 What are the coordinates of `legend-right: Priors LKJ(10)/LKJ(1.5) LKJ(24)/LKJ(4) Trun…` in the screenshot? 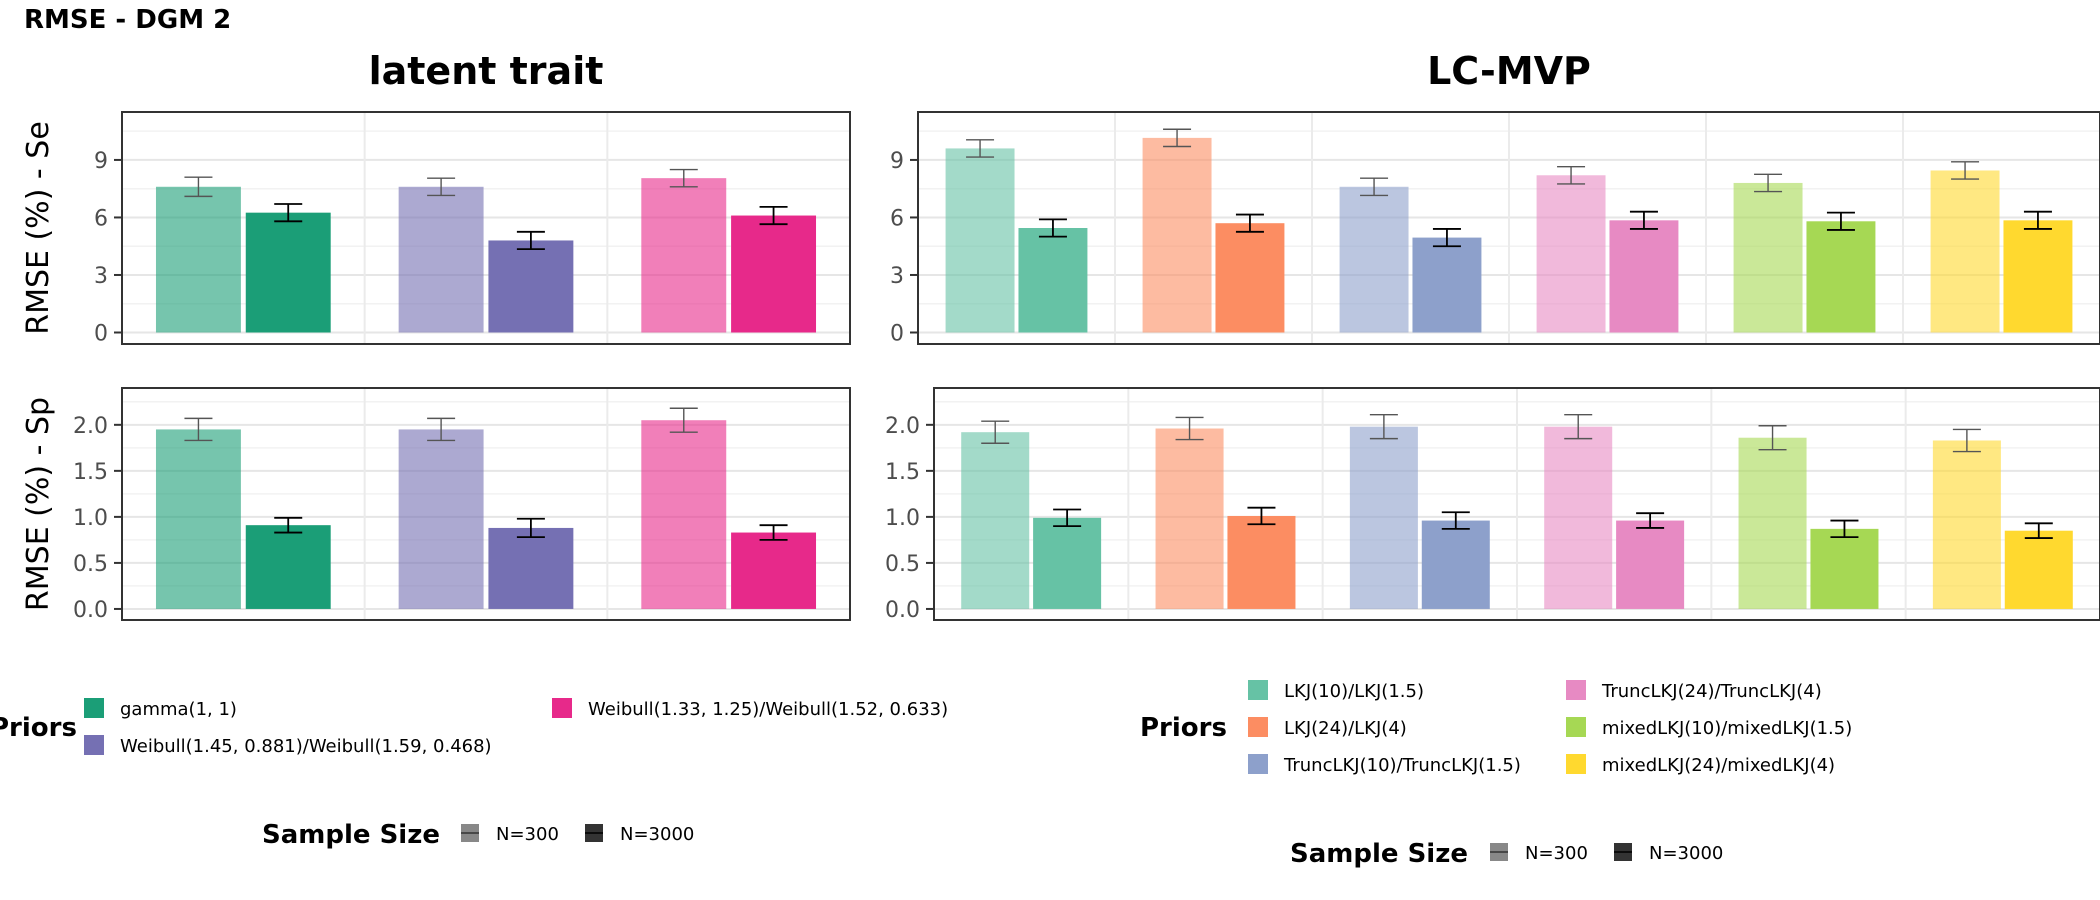 It's located at (1496, 774).